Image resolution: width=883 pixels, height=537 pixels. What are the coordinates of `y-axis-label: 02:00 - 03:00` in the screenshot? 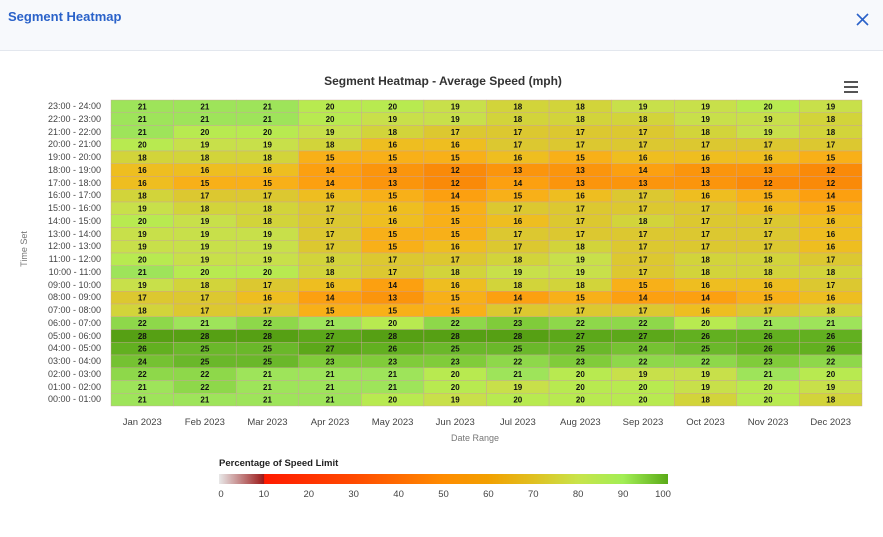 It's located at (74, 373).